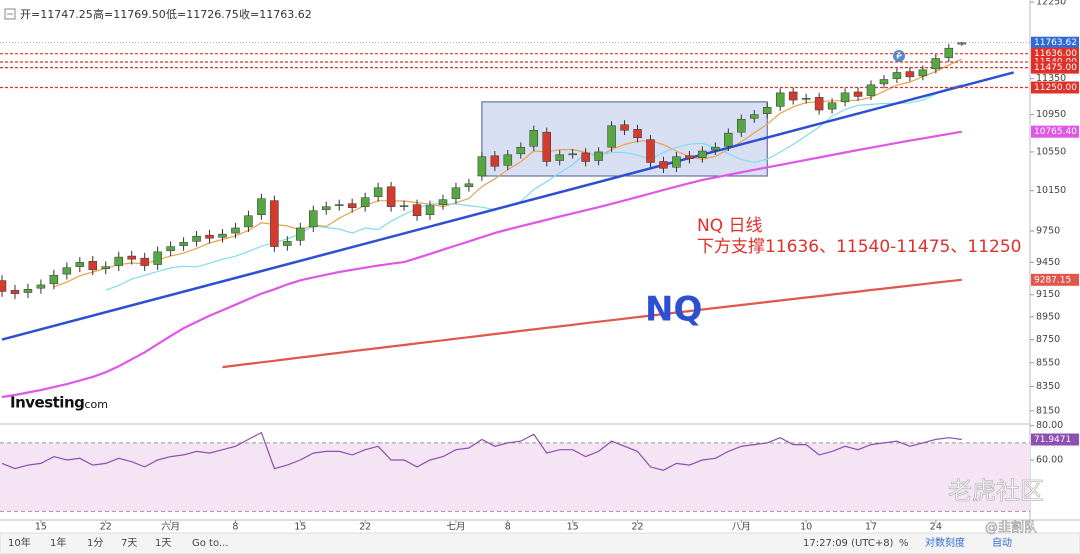 Image resolution: width=1080 pixels, height=554 pixels. What do you see at coordinates (163, 543) in the screenshot?
I see `toolbar-button: 1天` at bounding box center [163, 543].